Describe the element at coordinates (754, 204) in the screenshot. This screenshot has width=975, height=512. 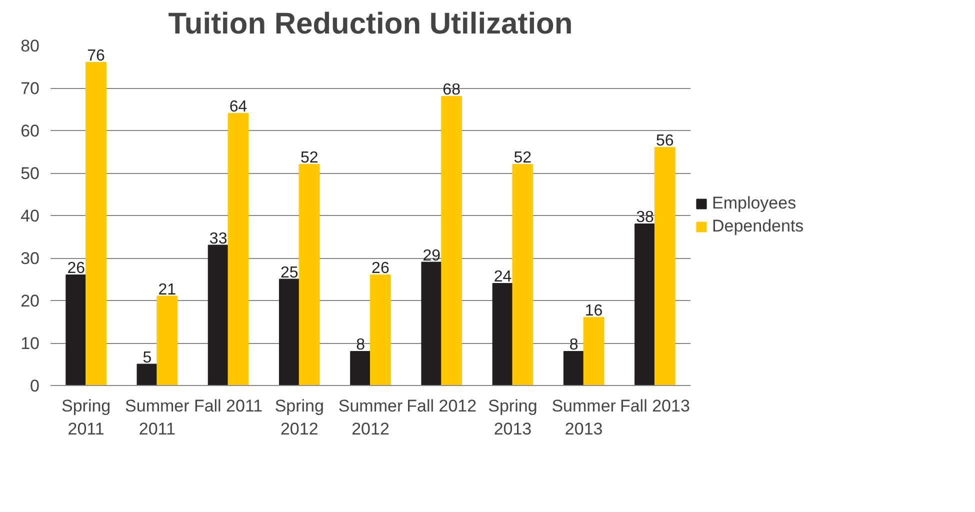
I see `legend-label: Employees` at that location.